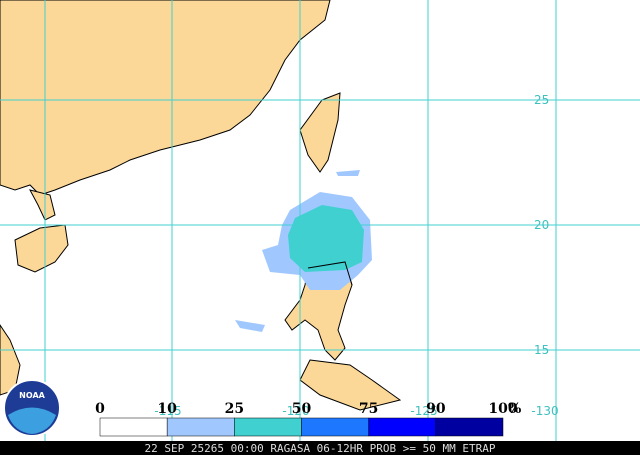  I want to click on legend-label: 0, so click(100, 409).